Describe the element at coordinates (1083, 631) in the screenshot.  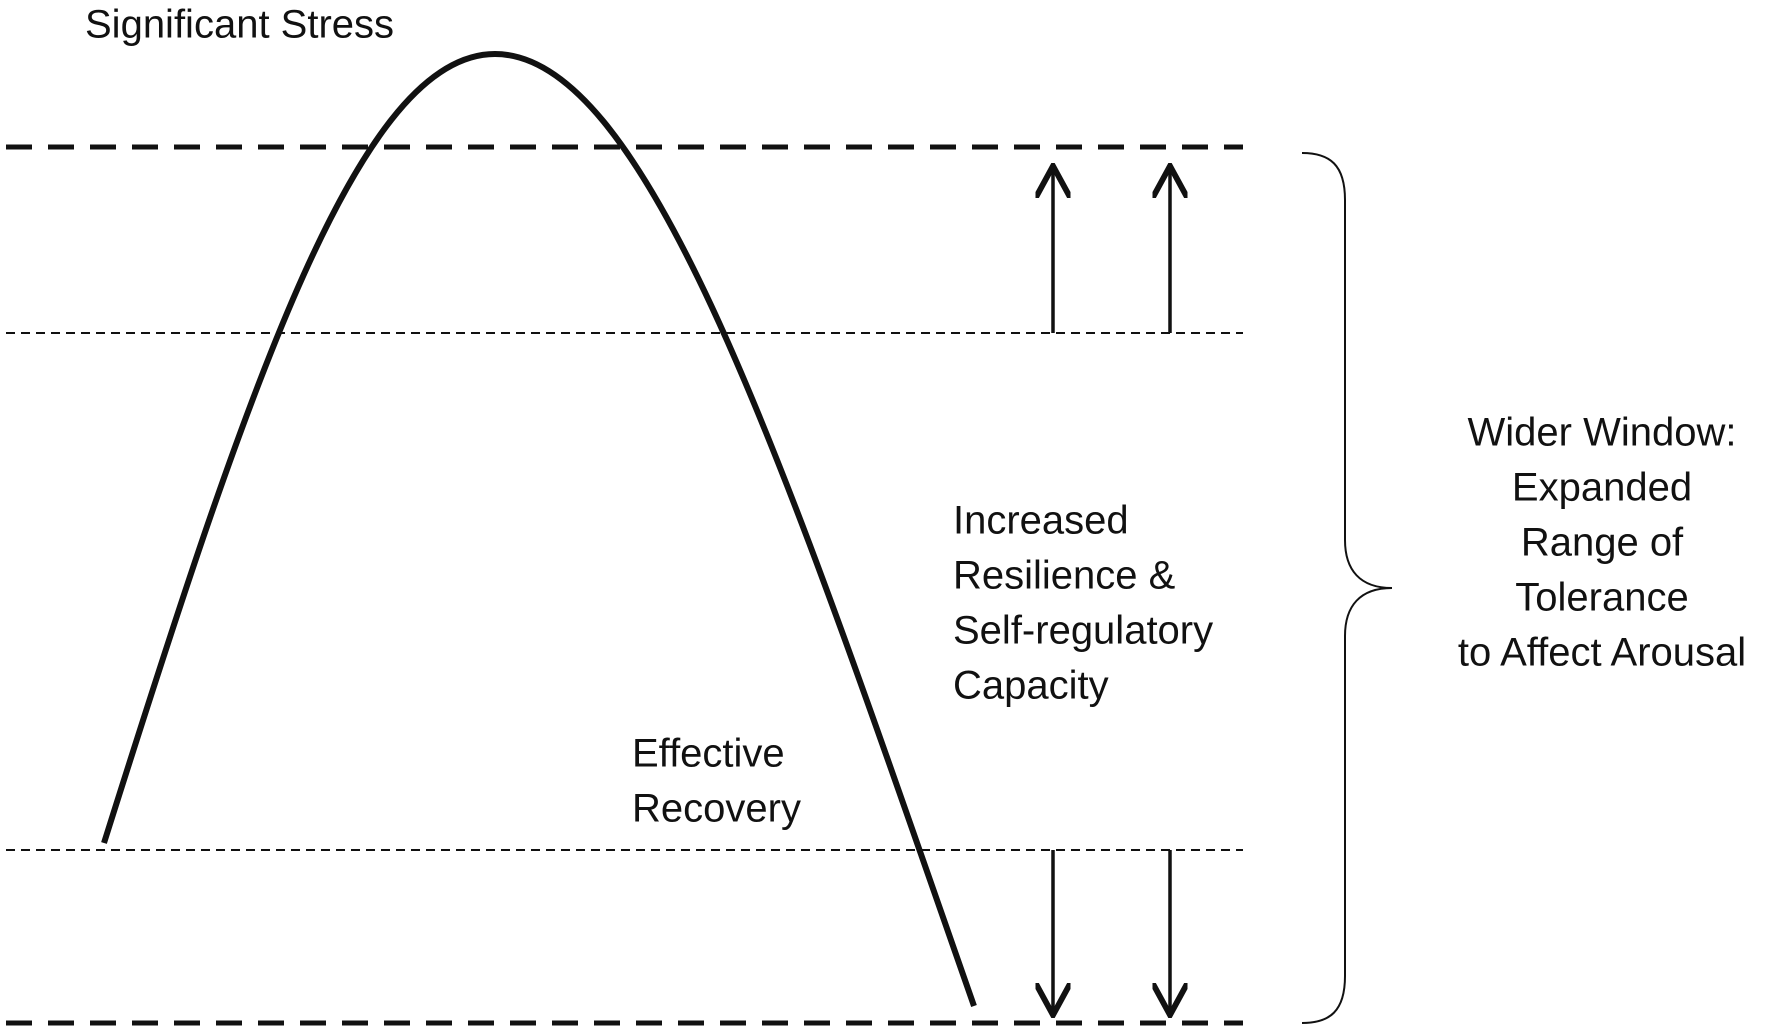
I see `label-line: Self-regulatory` at that location.